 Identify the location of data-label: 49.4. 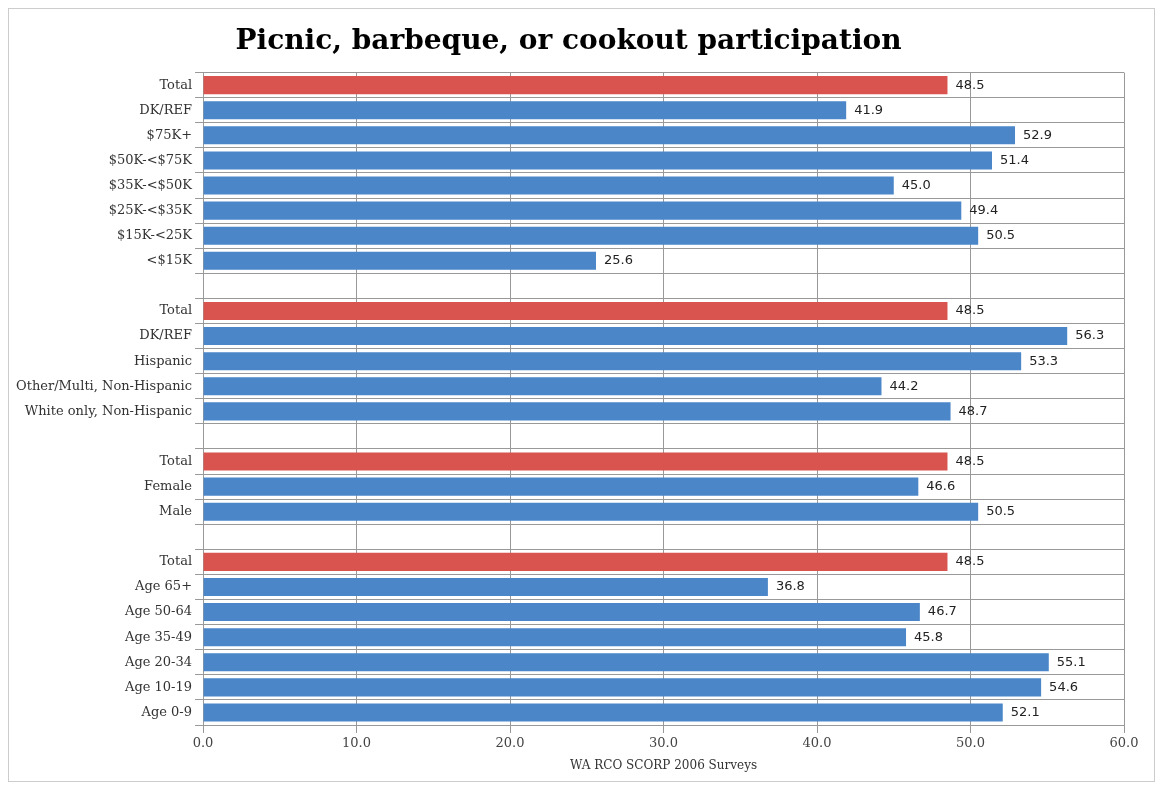
(984, 209).